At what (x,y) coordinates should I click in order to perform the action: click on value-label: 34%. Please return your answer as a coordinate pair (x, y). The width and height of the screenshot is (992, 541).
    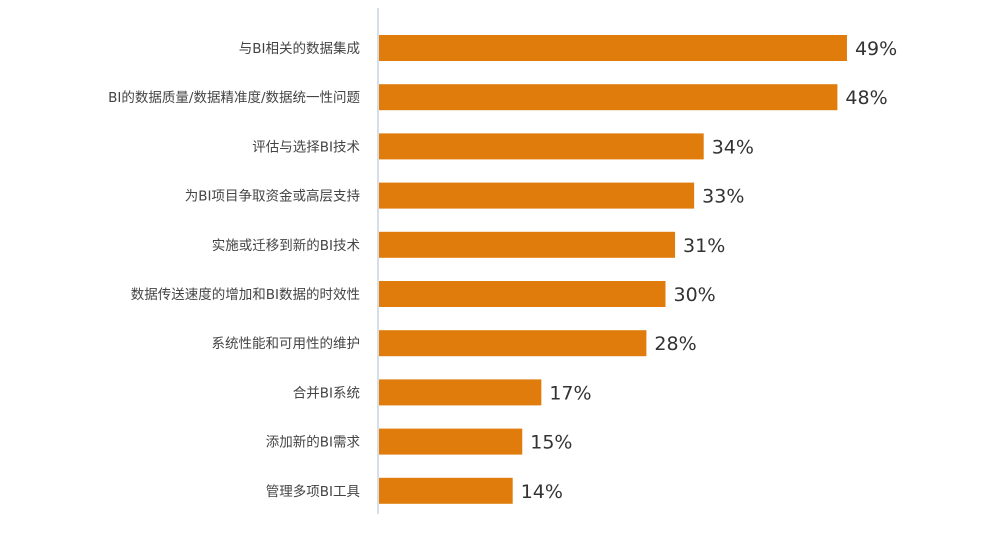
    Looking at the image, I should click on (733, 147).